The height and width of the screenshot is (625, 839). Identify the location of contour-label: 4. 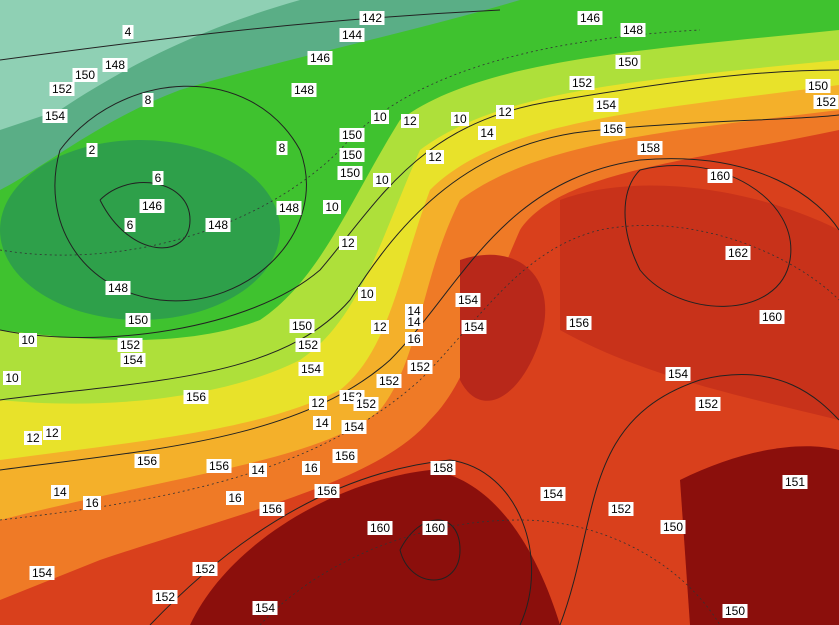
(128, 32).